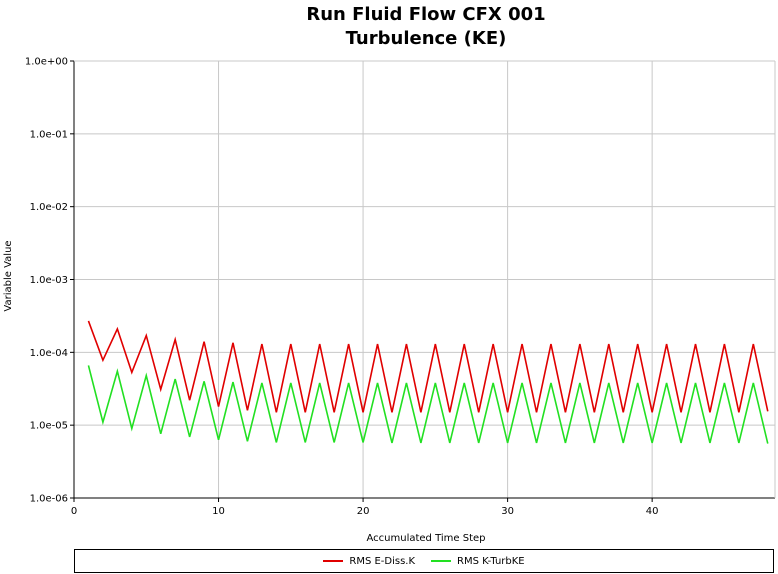 Image resolution: width=778 pixels, height=574 pixels. Describe the element at coordinates (74, 511) in the screenshot. I see `x-tick-label: 0` at that location.